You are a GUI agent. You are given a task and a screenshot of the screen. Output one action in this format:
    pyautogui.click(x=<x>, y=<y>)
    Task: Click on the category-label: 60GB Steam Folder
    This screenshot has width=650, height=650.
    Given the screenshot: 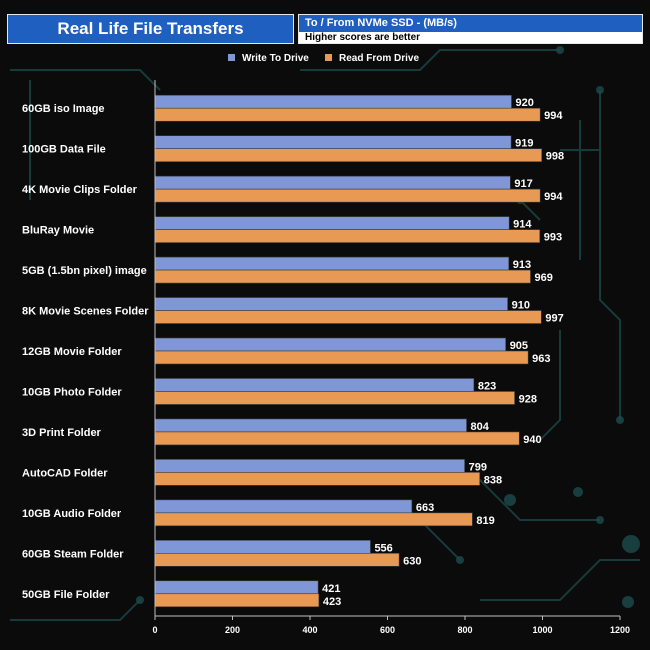 What is the action you would take?
    pyautogui.click(x=73, y=554)
    